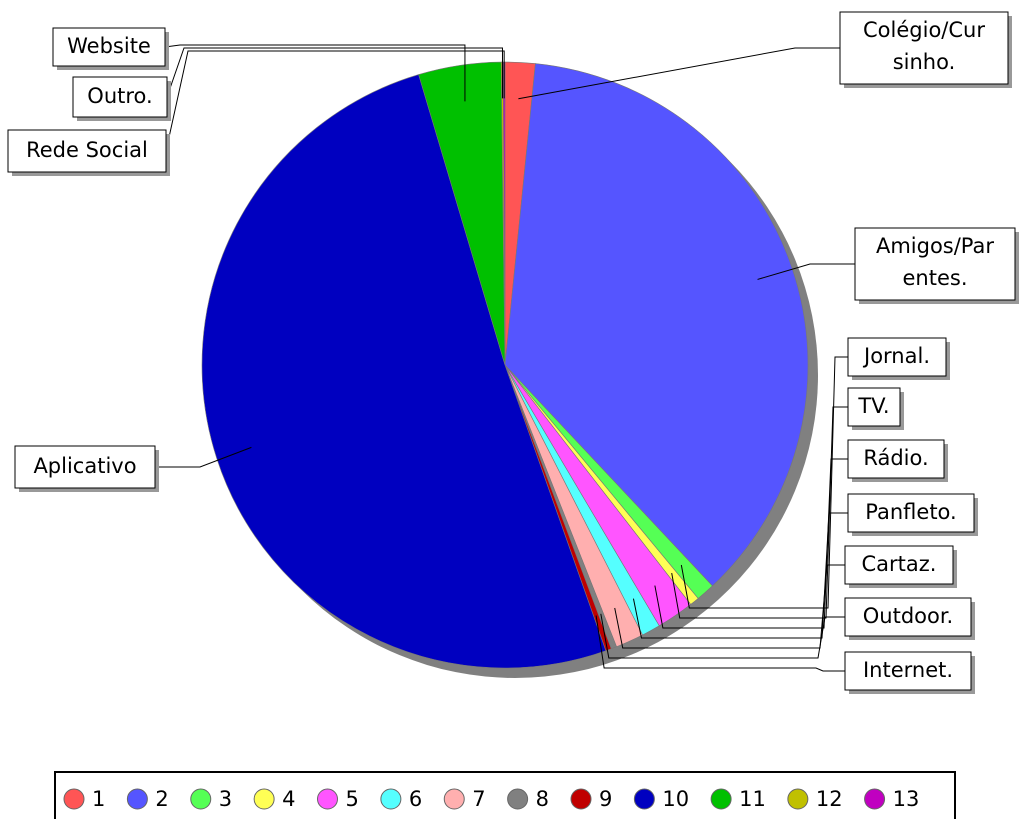 Image resolution: width=1022 pixels, height=819 pixels. I want to click on slice-label: Amigos/Par entes., so click(935, 262).